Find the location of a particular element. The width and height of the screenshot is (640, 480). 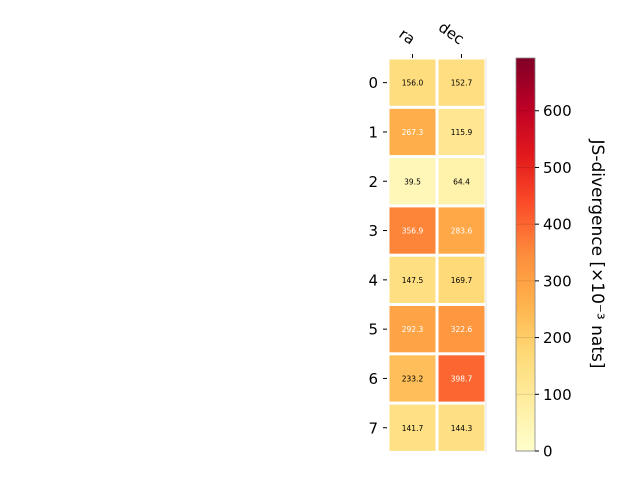

cell-value-label: 156.0 is located at coordinates (413, 83).